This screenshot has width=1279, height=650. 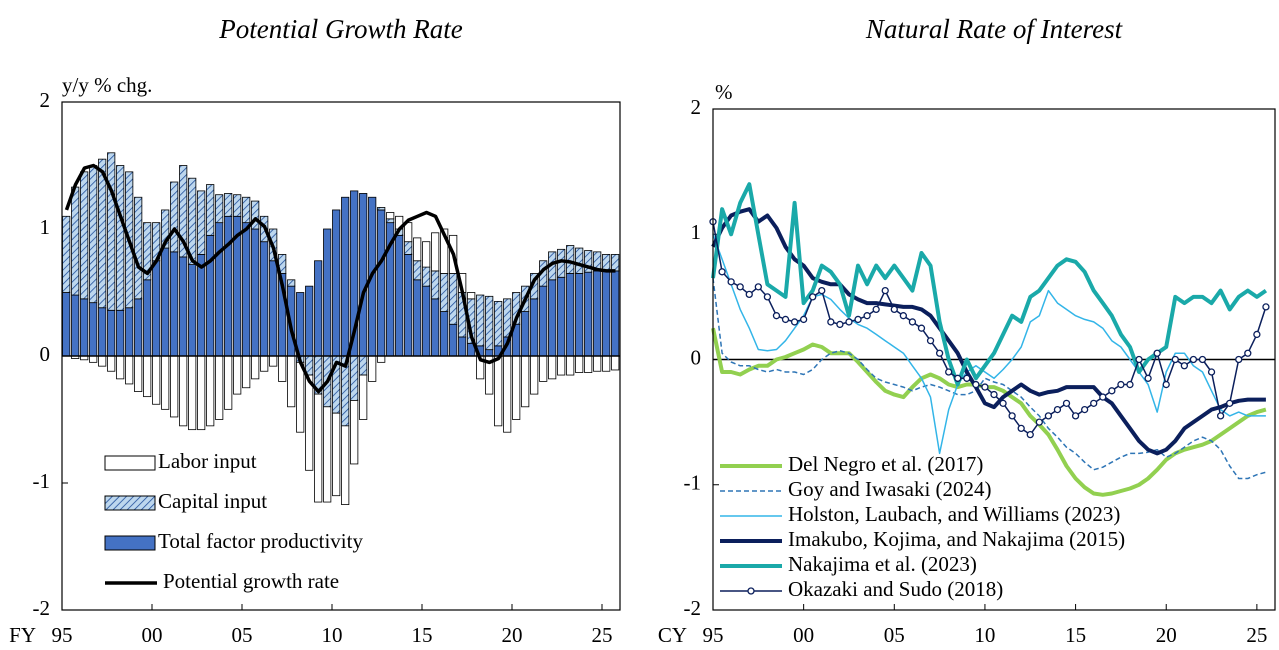 I want to click on x-tick-label: 25, so click(x=602, y=635).